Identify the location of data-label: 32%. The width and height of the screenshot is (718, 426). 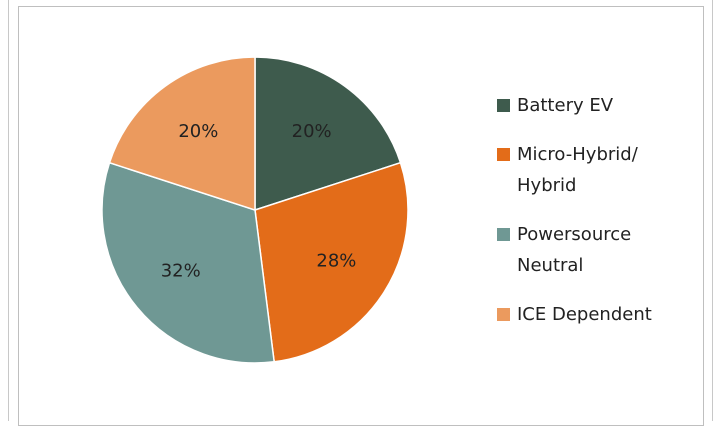
(181, 270).